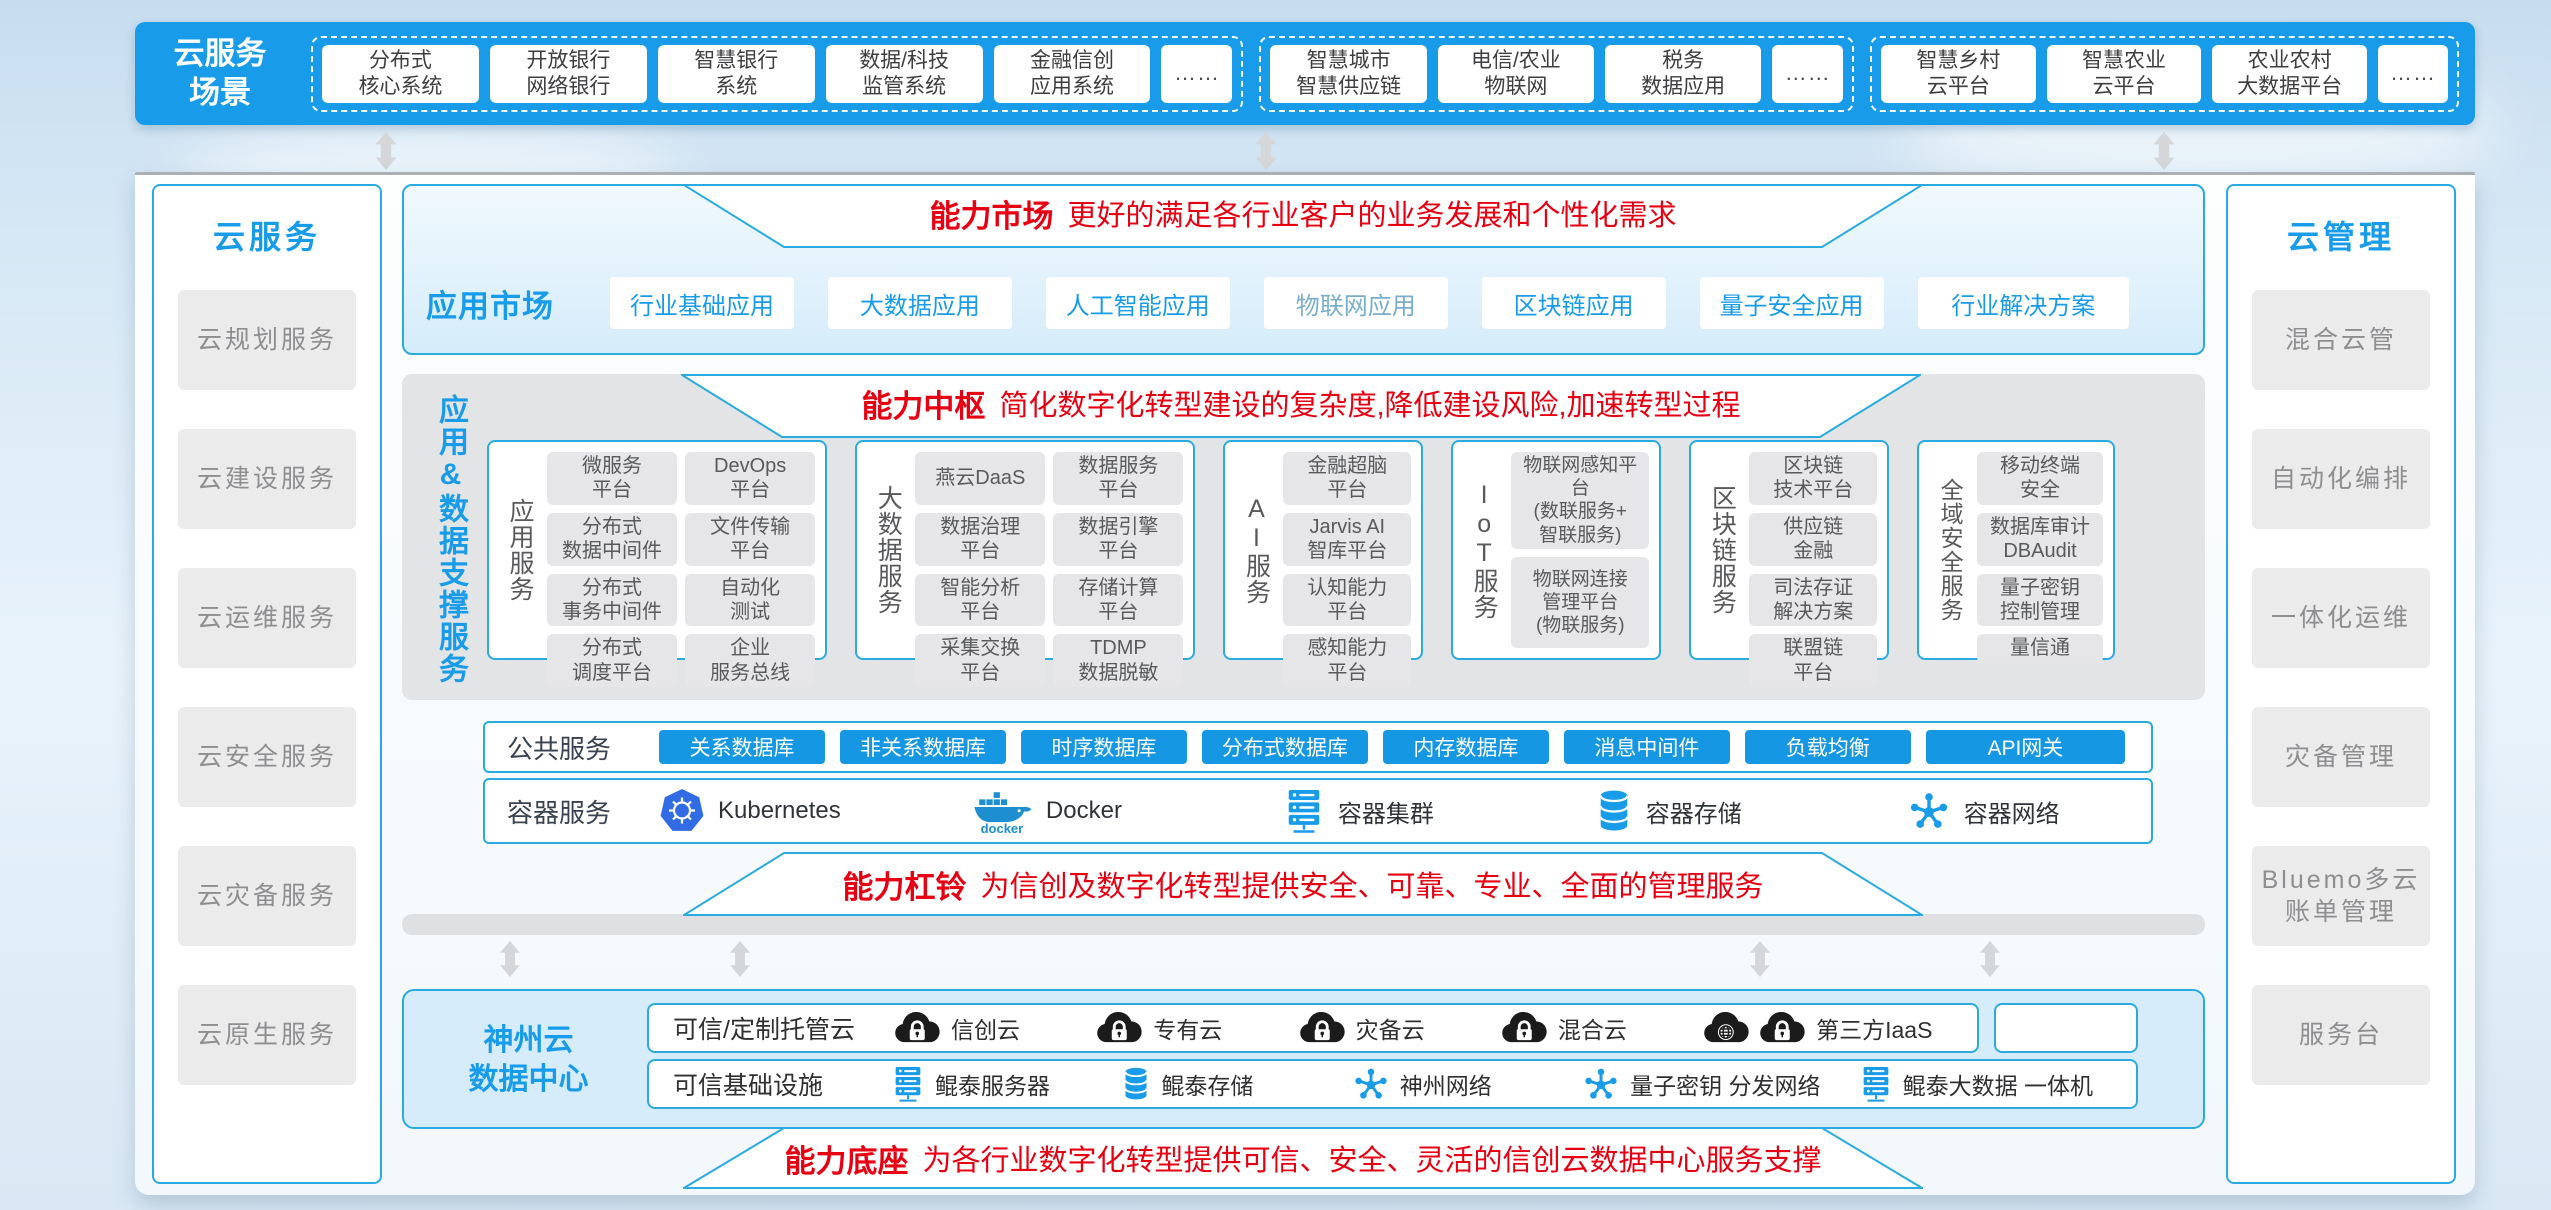  What do you see at coordinates (1118, 539) in the screenshot?
I see `platform-box: 数据引擎 平台` at bounding box center [1118, 539].